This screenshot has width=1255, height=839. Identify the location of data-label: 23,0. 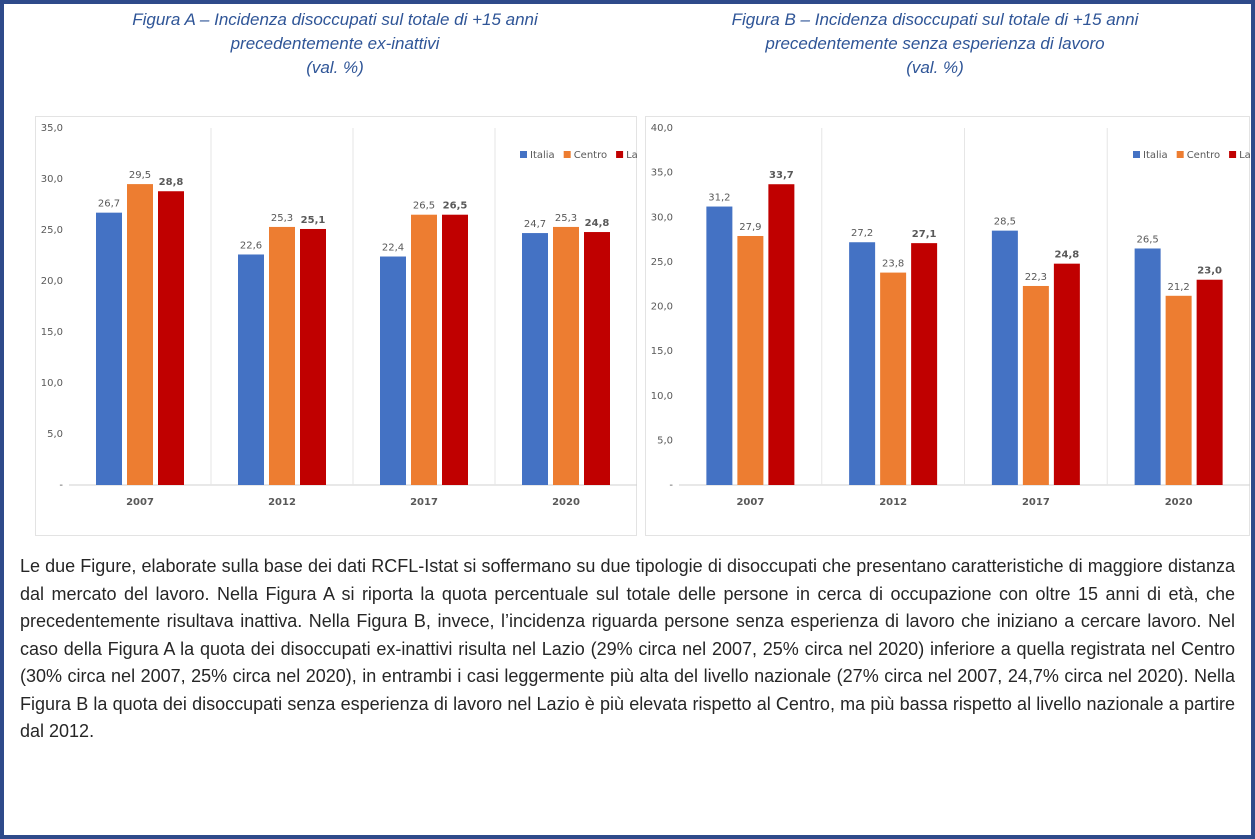
(1209, 271).